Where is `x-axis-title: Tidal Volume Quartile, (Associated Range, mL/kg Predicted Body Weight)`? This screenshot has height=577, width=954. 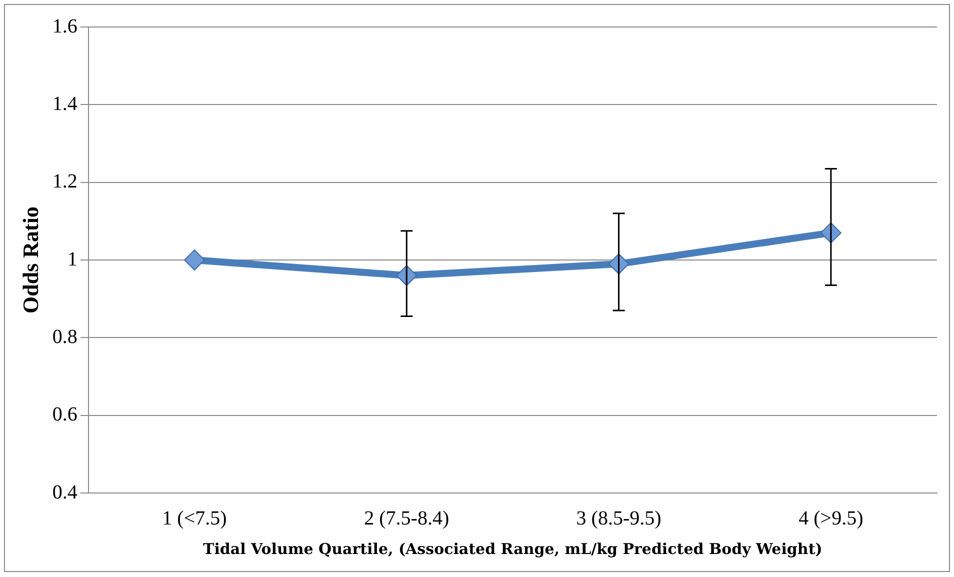 x-axis-title: Tidal Volume Quartile, (Associated Range, mL/kg Predicted Body Weight) is located at coordinates (512, 549).